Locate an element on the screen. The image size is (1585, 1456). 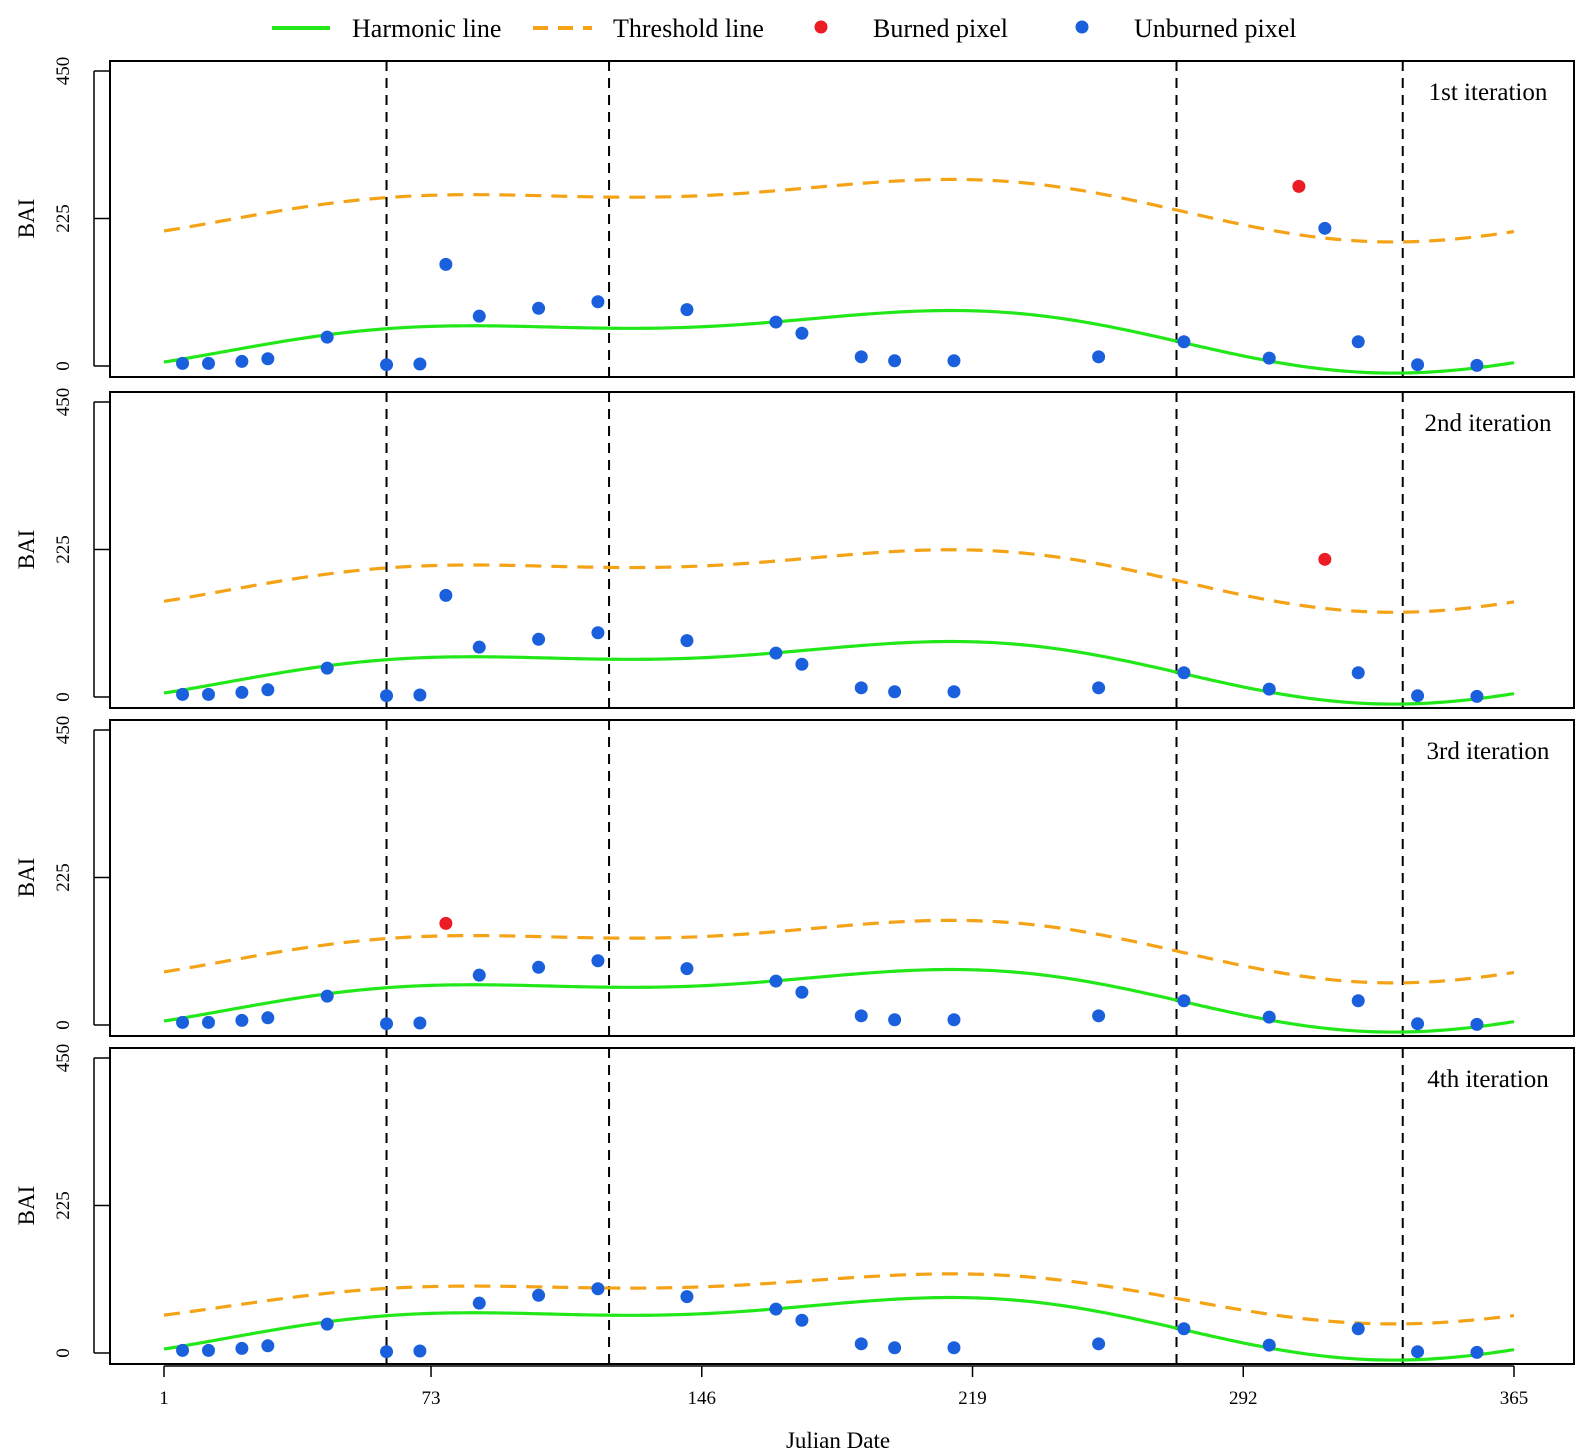
x-tick-label: 146 is located at coordinates (702, 1398).